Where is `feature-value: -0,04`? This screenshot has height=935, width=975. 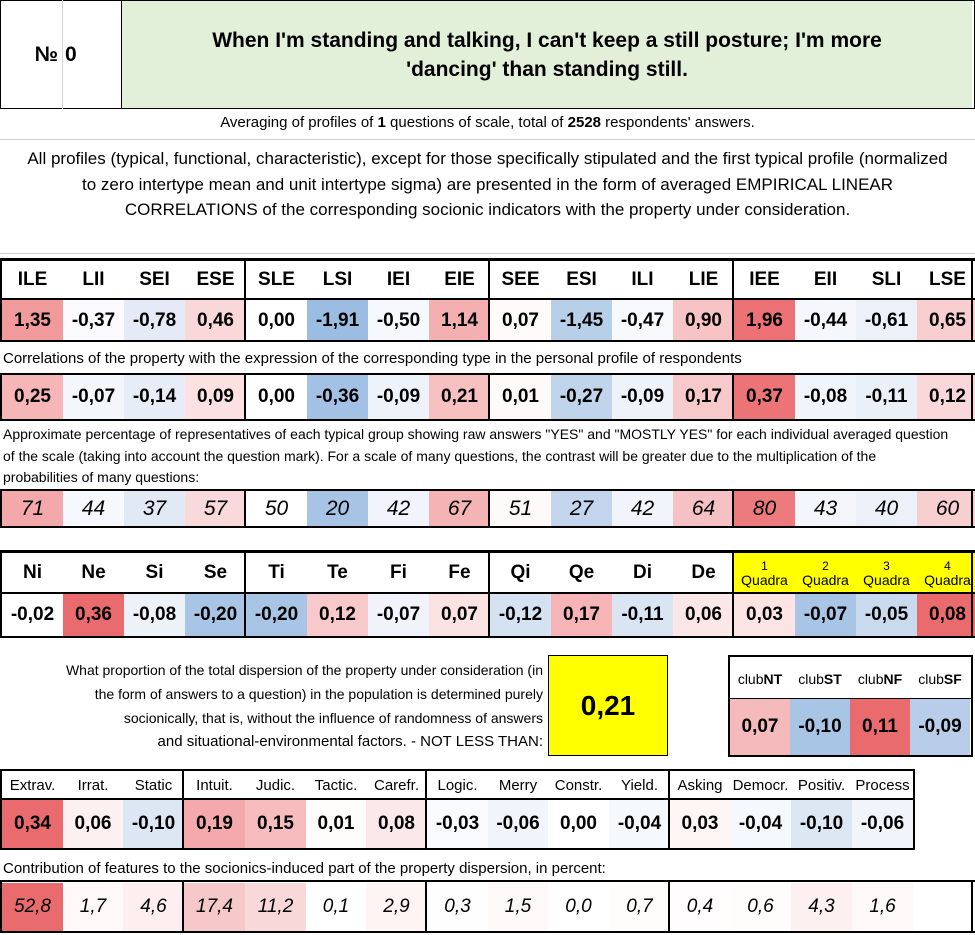
feature-value: -0,04 is located at coordinates (639, 824).